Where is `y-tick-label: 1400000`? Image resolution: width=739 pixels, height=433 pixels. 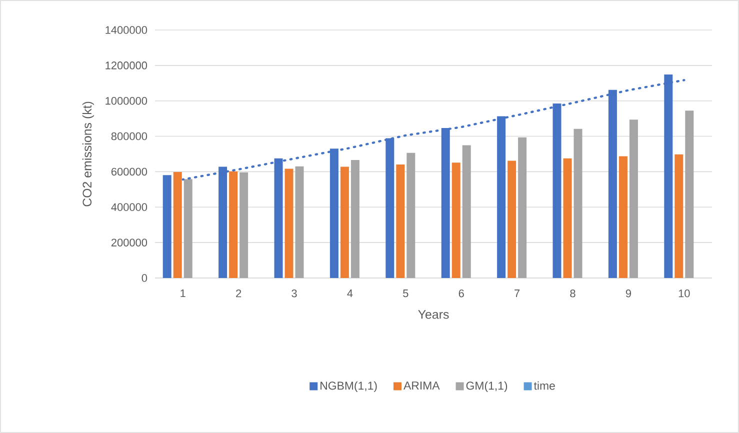
y-tick-label: 1400000 is located at coordinates (127, 30).